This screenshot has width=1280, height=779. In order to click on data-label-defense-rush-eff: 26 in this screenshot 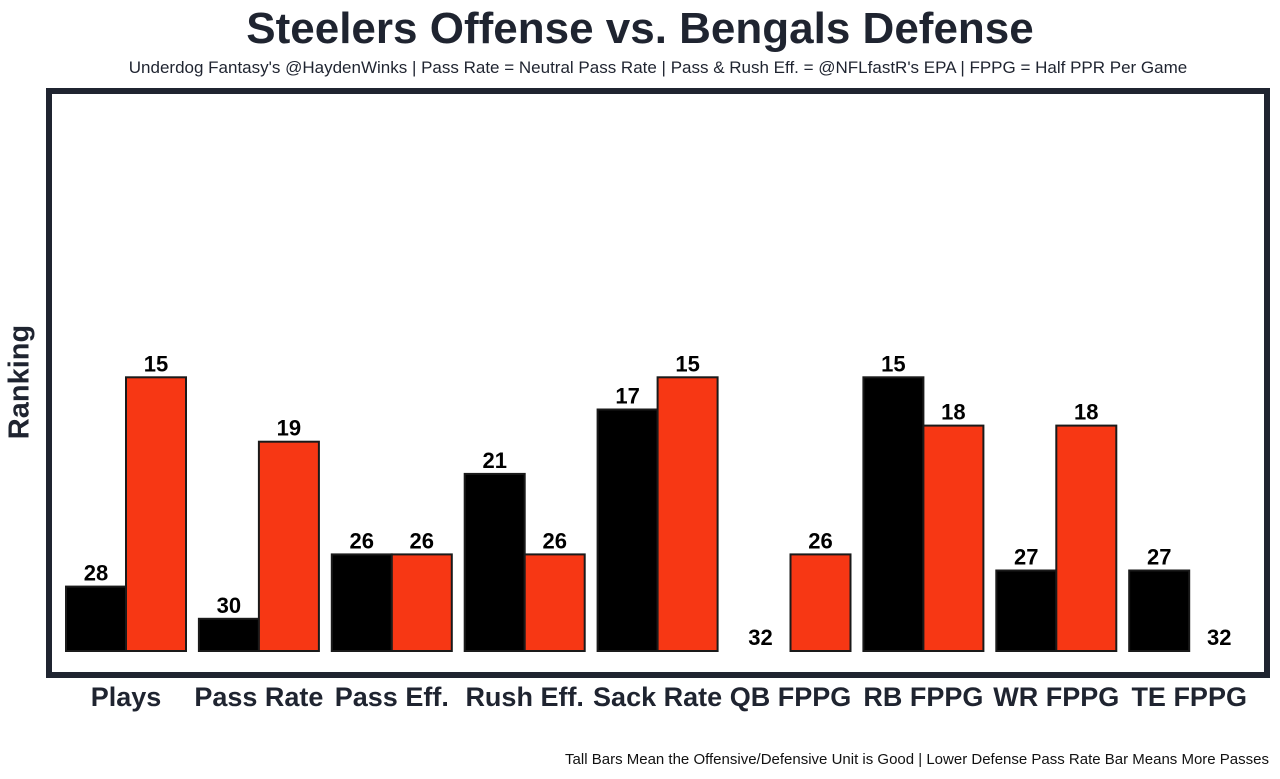, I will do `click(554, 540)`.